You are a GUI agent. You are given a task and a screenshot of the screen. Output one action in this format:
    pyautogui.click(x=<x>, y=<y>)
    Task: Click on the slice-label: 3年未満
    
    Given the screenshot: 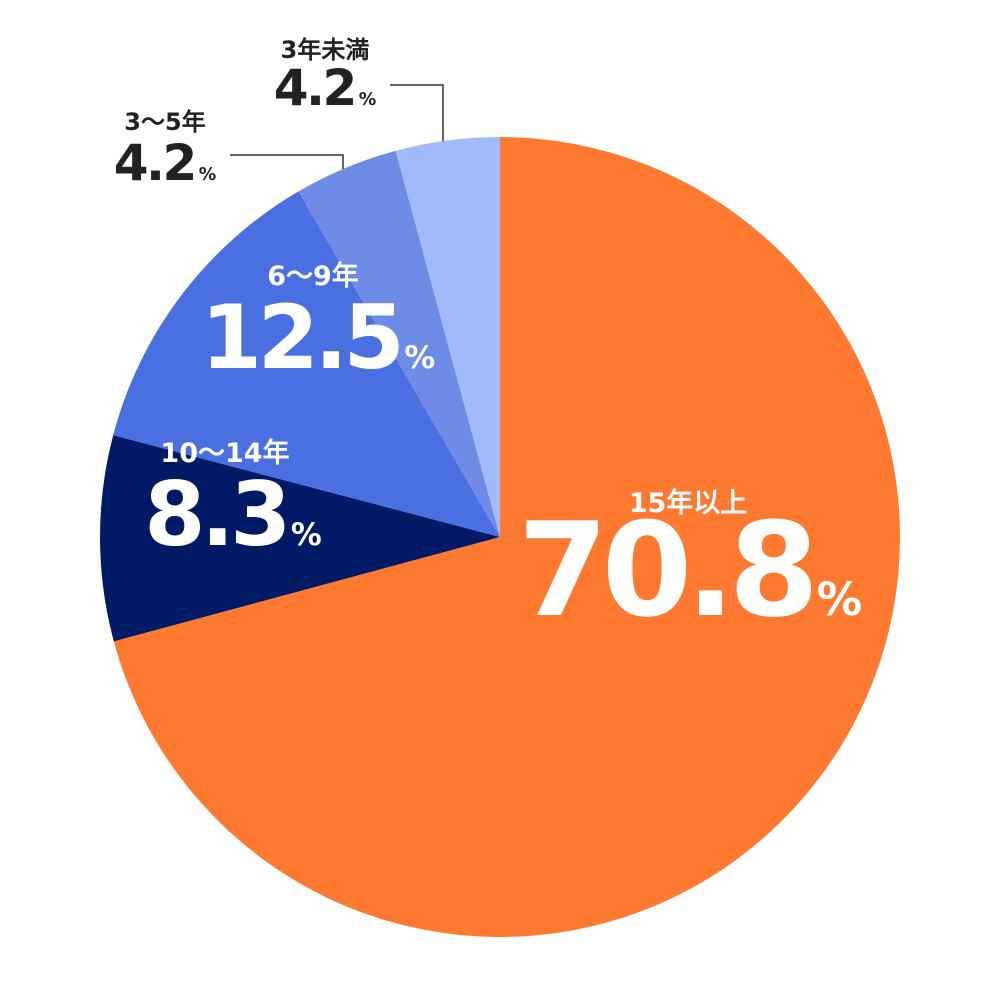 What is the action you would take?
    pyautogui.click(x=325, y=50)
    